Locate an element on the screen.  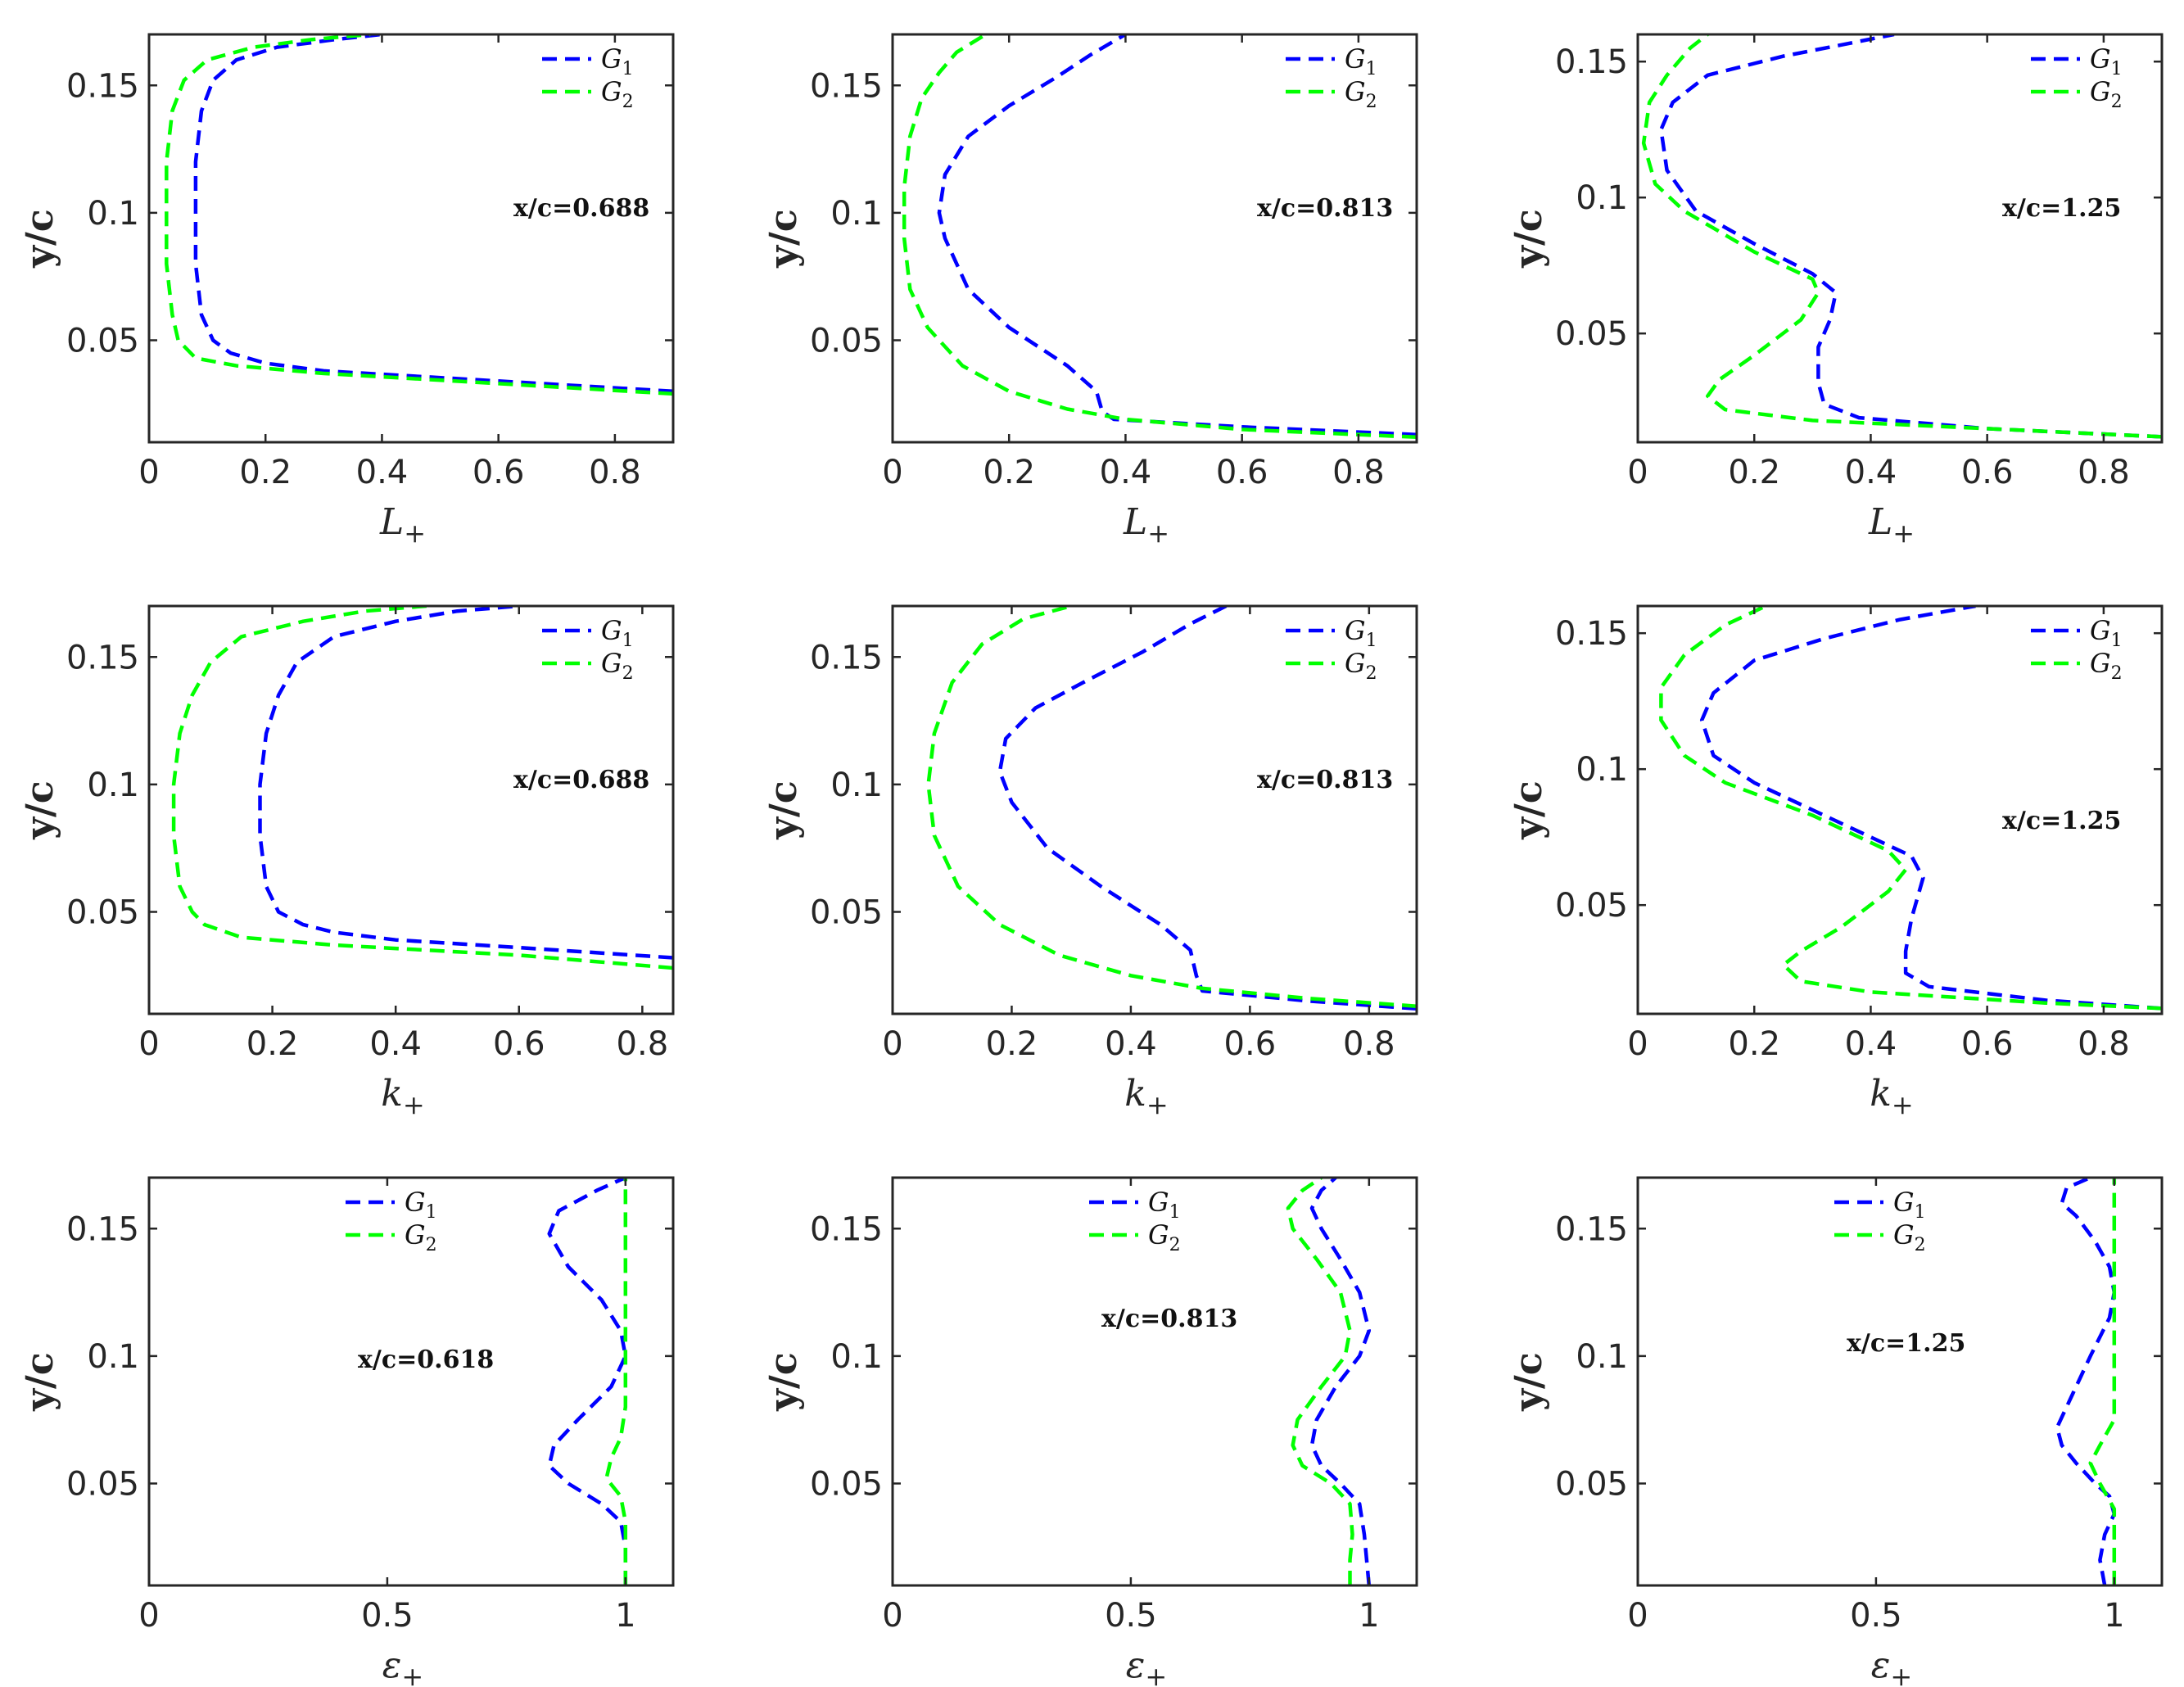
annotation-xc: x/c=0.813 is located at coordinates (1169, 1319).